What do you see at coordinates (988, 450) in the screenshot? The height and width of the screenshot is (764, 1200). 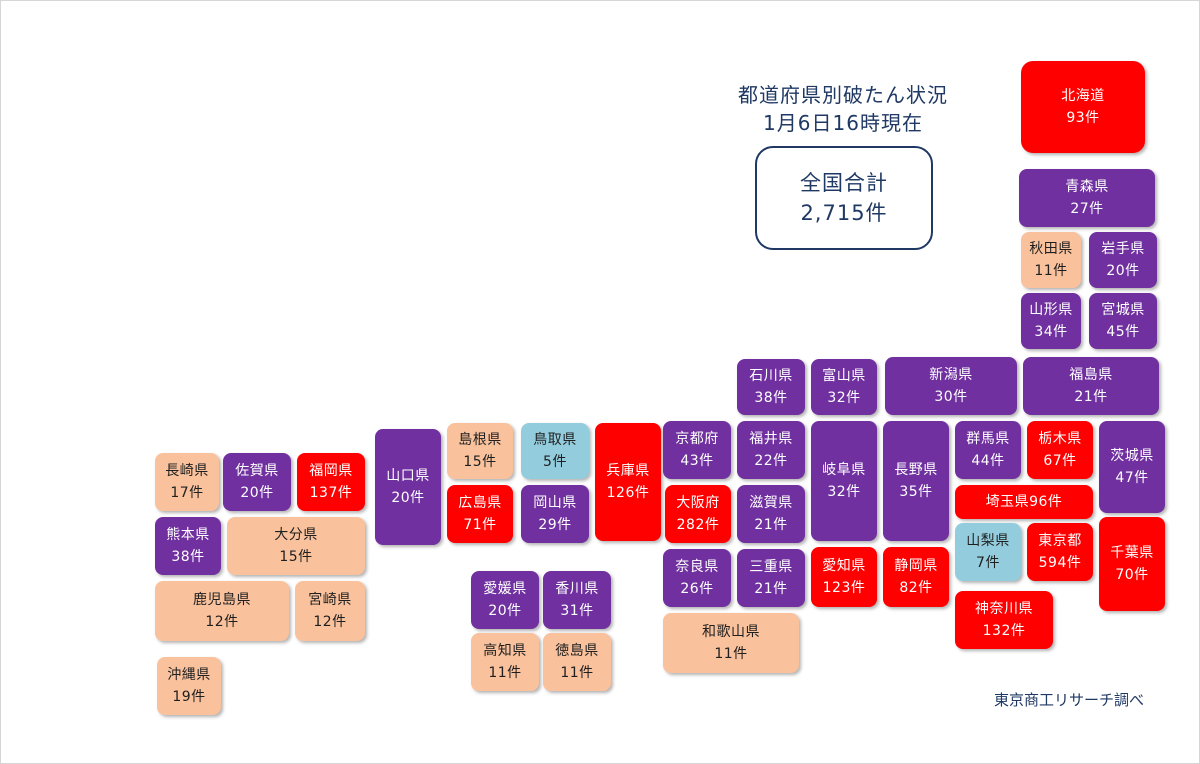 I see `pref-gunma: 群馬県 44件` at bounding box center [988, 450].